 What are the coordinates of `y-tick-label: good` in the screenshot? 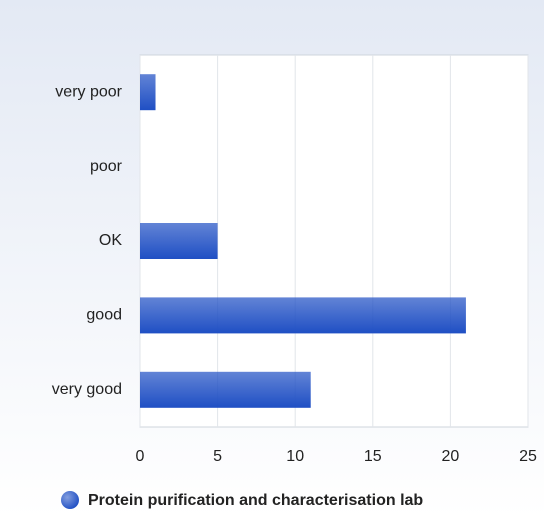 It's located at (104, 315).